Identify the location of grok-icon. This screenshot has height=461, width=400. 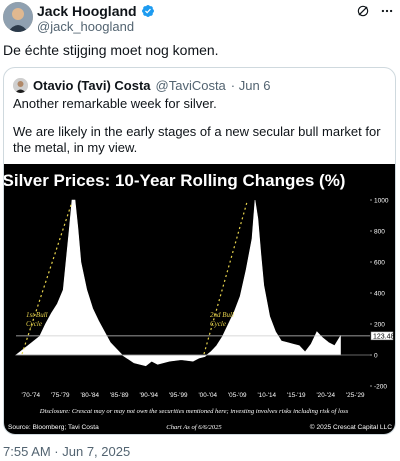
(363, 11).